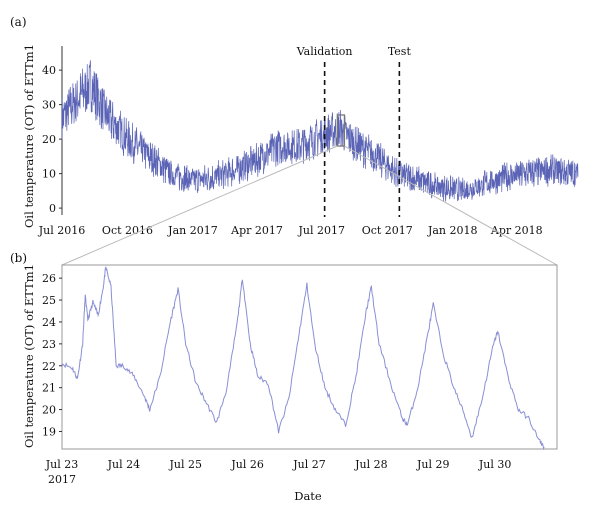 Image resolution: width=600 pixels, height=522 pixels. Describe the element at coordinates (49, 344) in the screenshot. I see `panel-b-y-tick-label: 23` at that location.